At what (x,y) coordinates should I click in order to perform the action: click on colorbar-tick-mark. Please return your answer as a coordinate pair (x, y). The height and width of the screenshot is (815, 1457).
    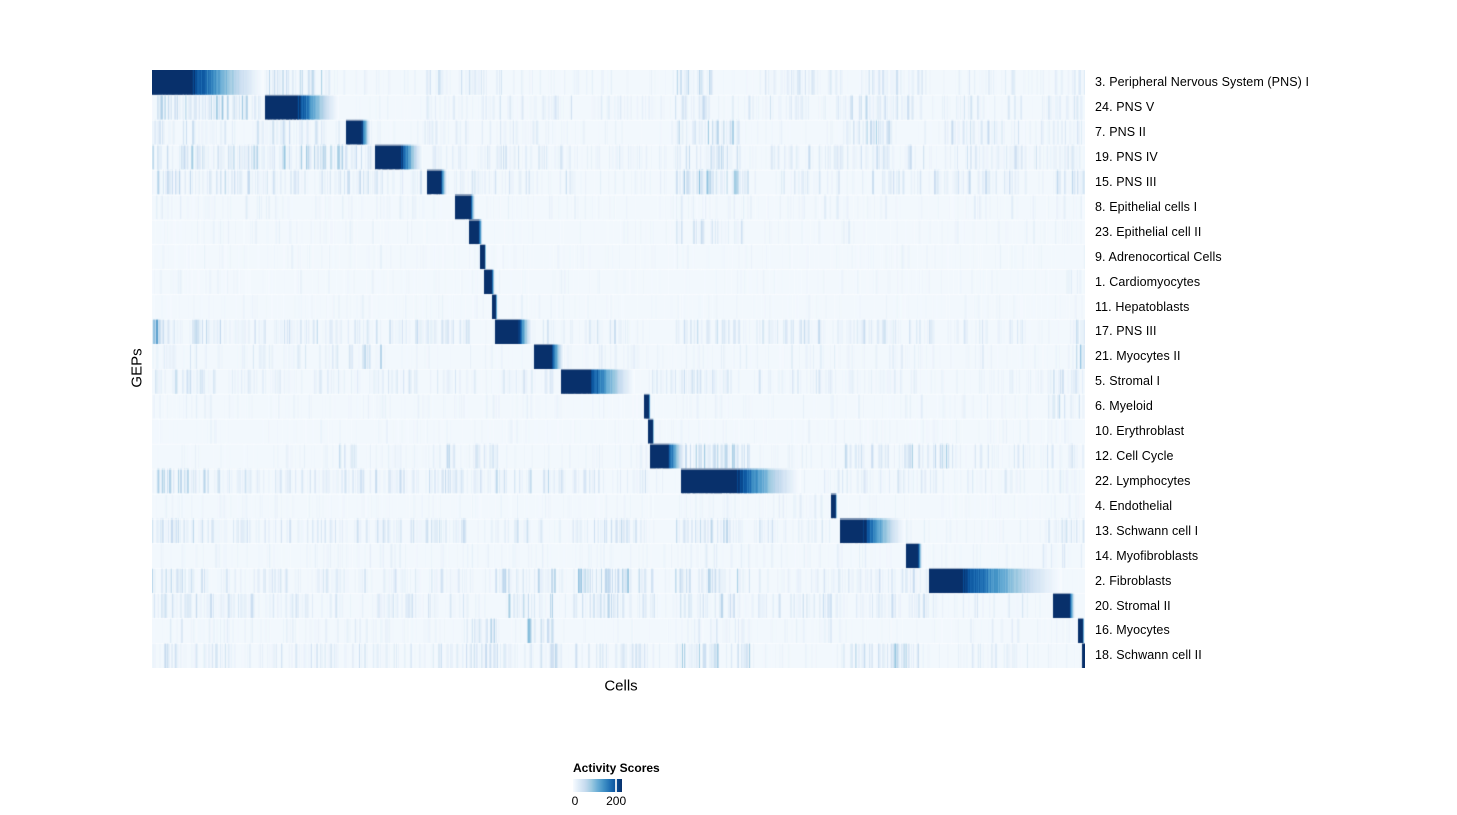
    Looking at the image, I should click on (616, 785).